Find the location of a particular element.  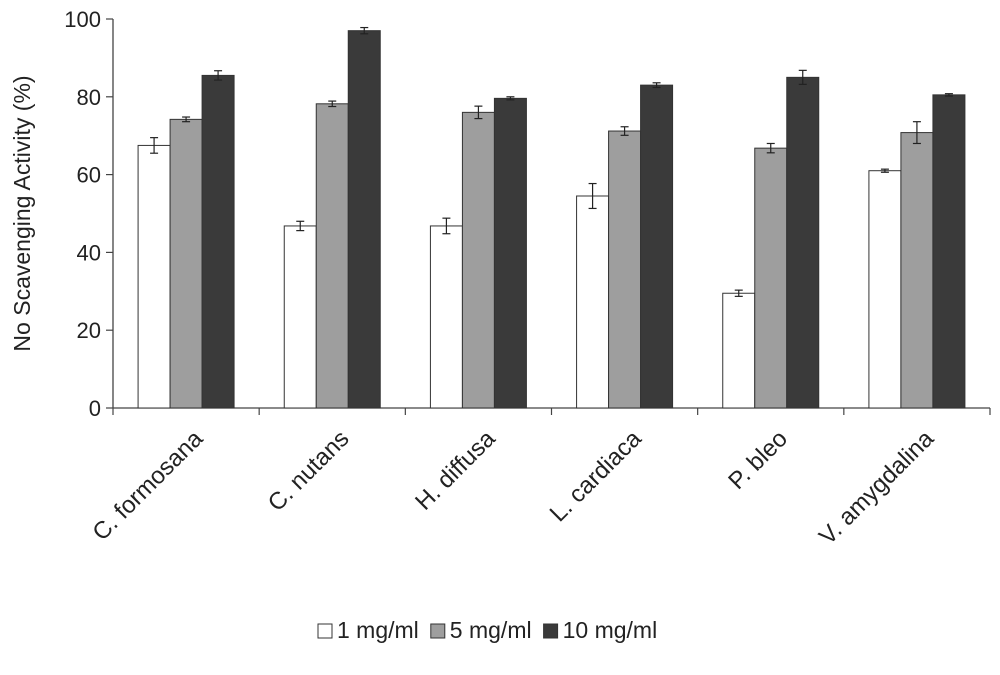

category-label: P. bleo is located at coordinates (758, 460).